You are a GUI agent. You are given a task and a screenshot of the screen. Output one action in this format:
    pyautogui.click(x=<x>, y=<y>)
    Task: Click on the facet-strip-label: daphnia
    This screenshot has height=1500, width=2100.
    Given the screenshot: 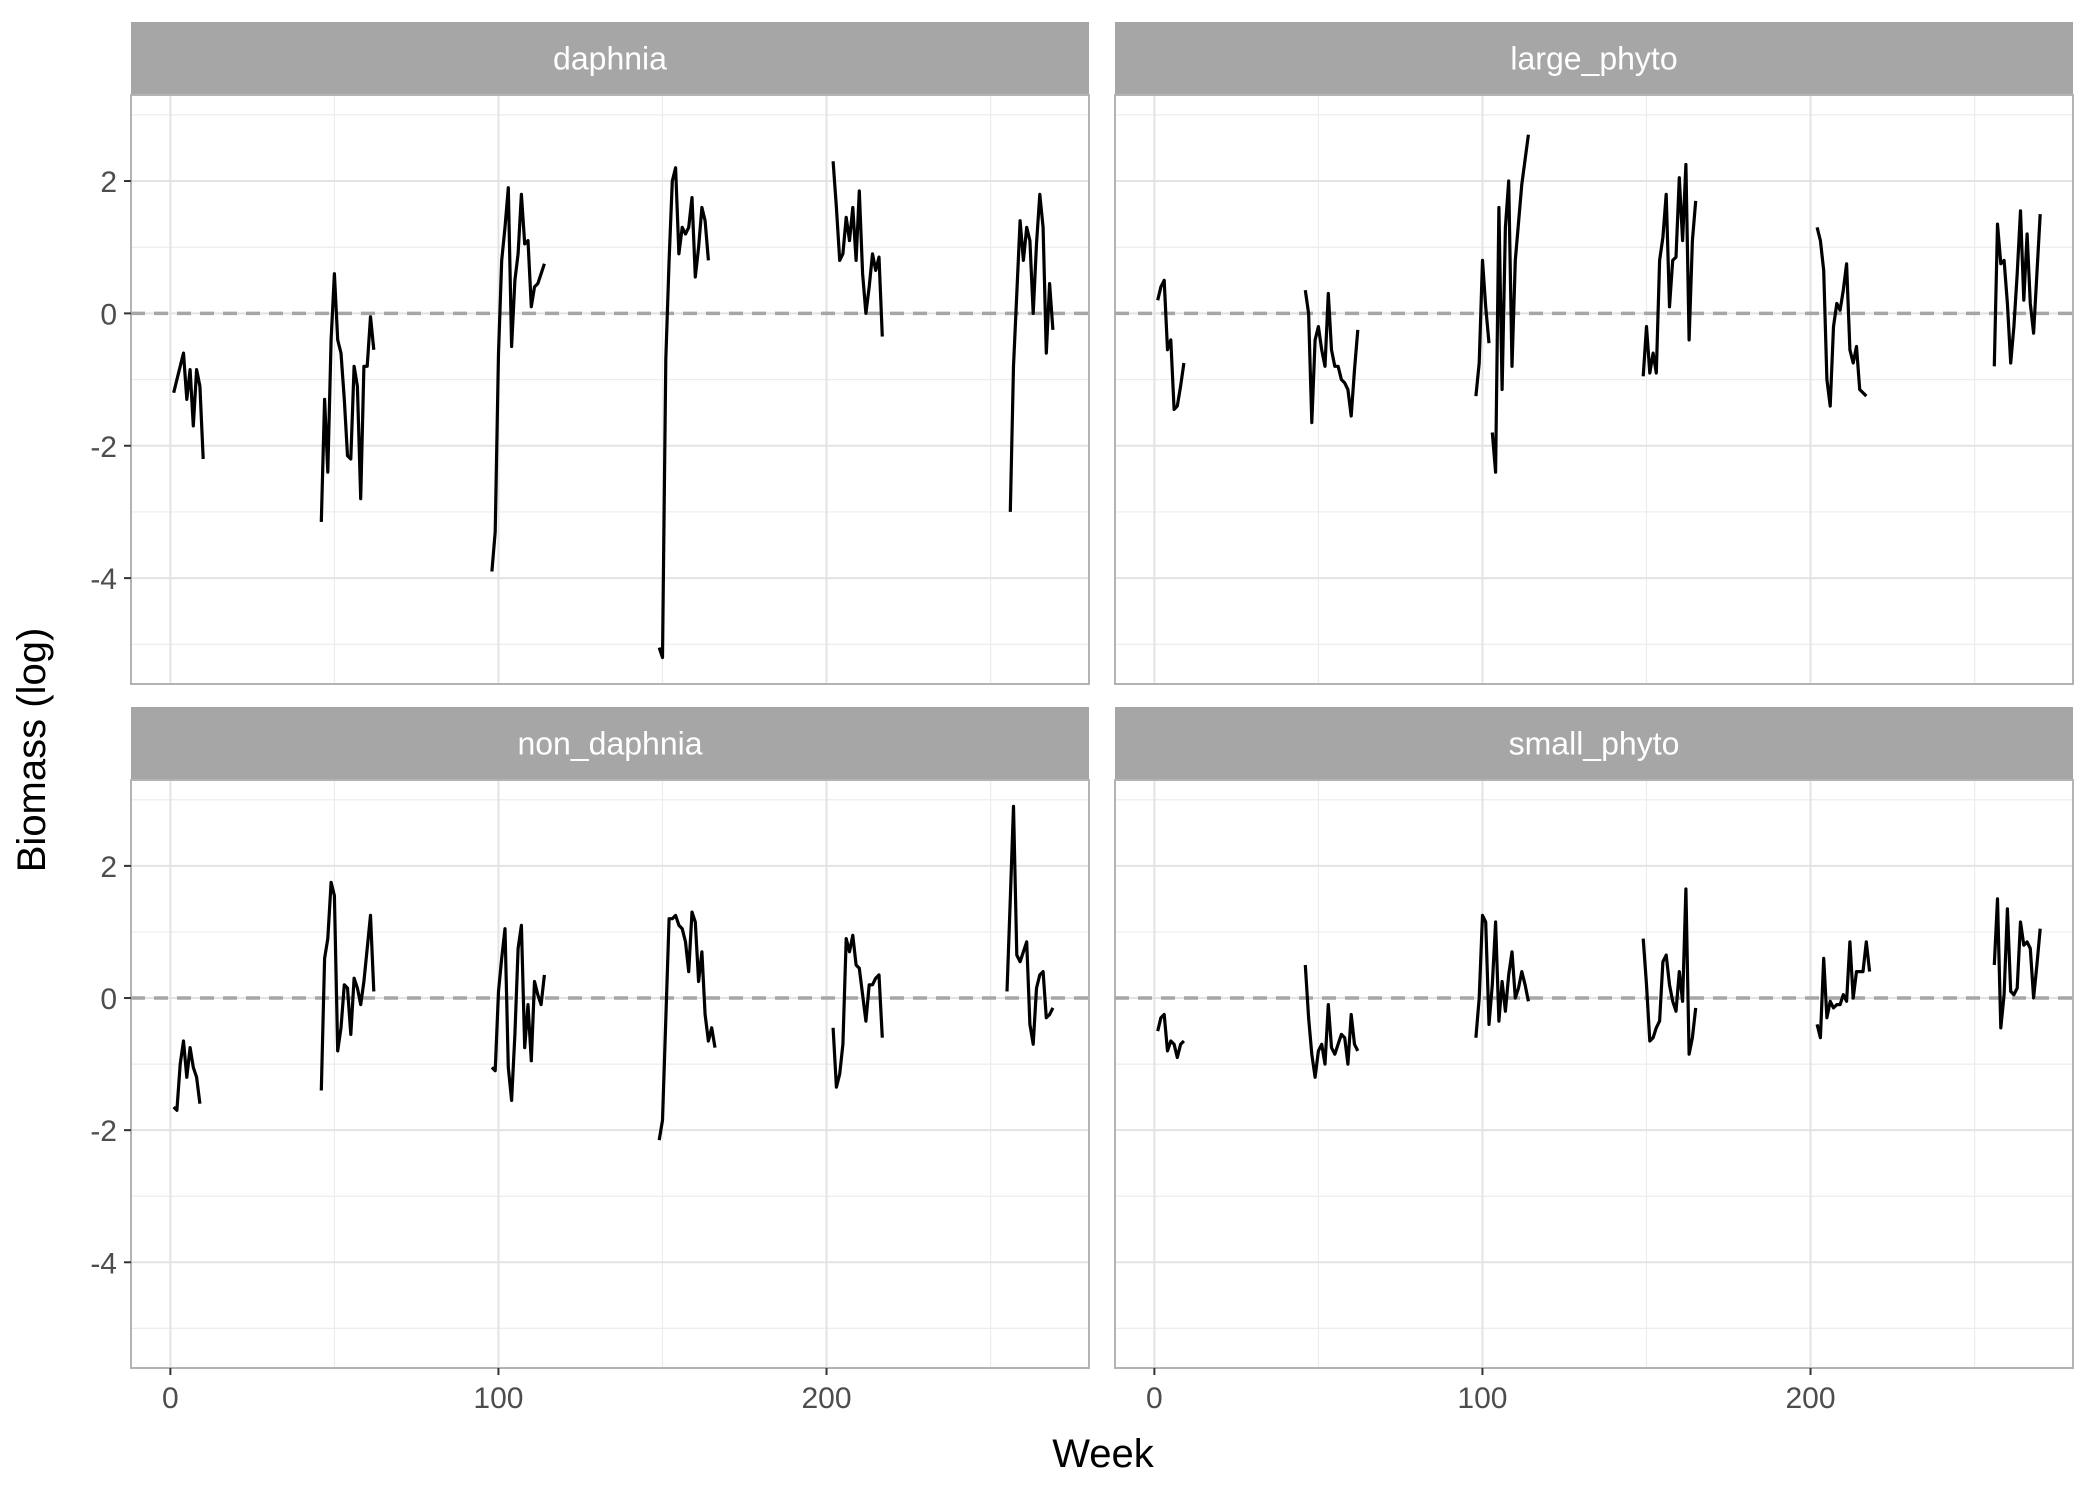 What is the action you would take?
    pyautogui.click(x=610, y=59)
    